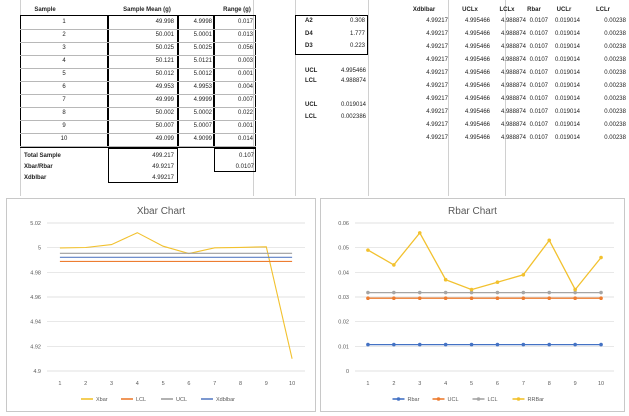 Image resolution: width=629 pixels, height=416 pixels. Describe the element at coordinates (35, 347) in the screenshot. I see `y-tick-label: 4.92` at that location.